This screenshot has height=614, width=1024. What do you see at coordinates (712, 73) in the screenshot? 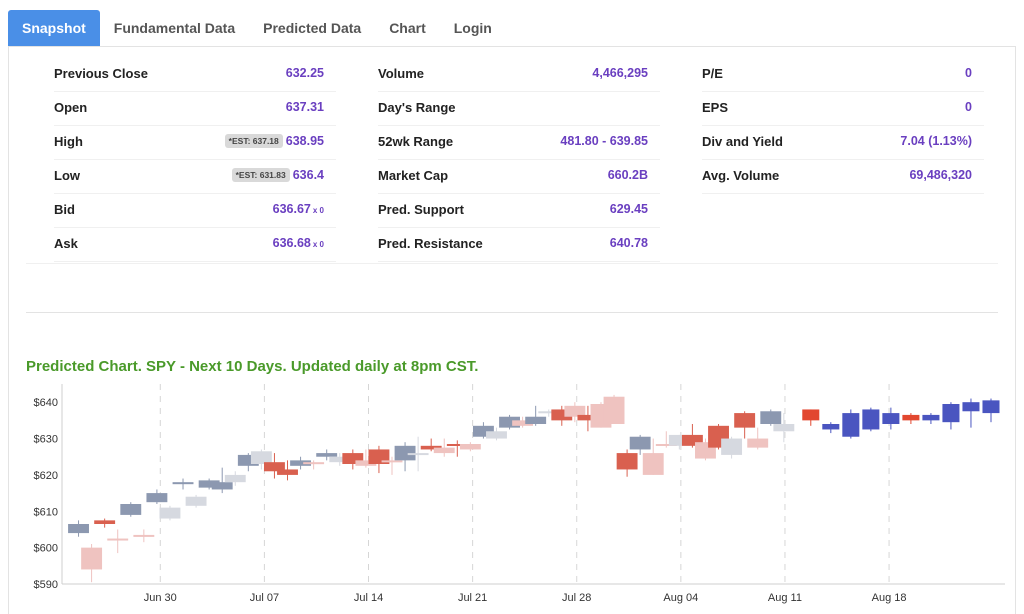
I see `stat-label: P/E` at bounding box center [712, 73].